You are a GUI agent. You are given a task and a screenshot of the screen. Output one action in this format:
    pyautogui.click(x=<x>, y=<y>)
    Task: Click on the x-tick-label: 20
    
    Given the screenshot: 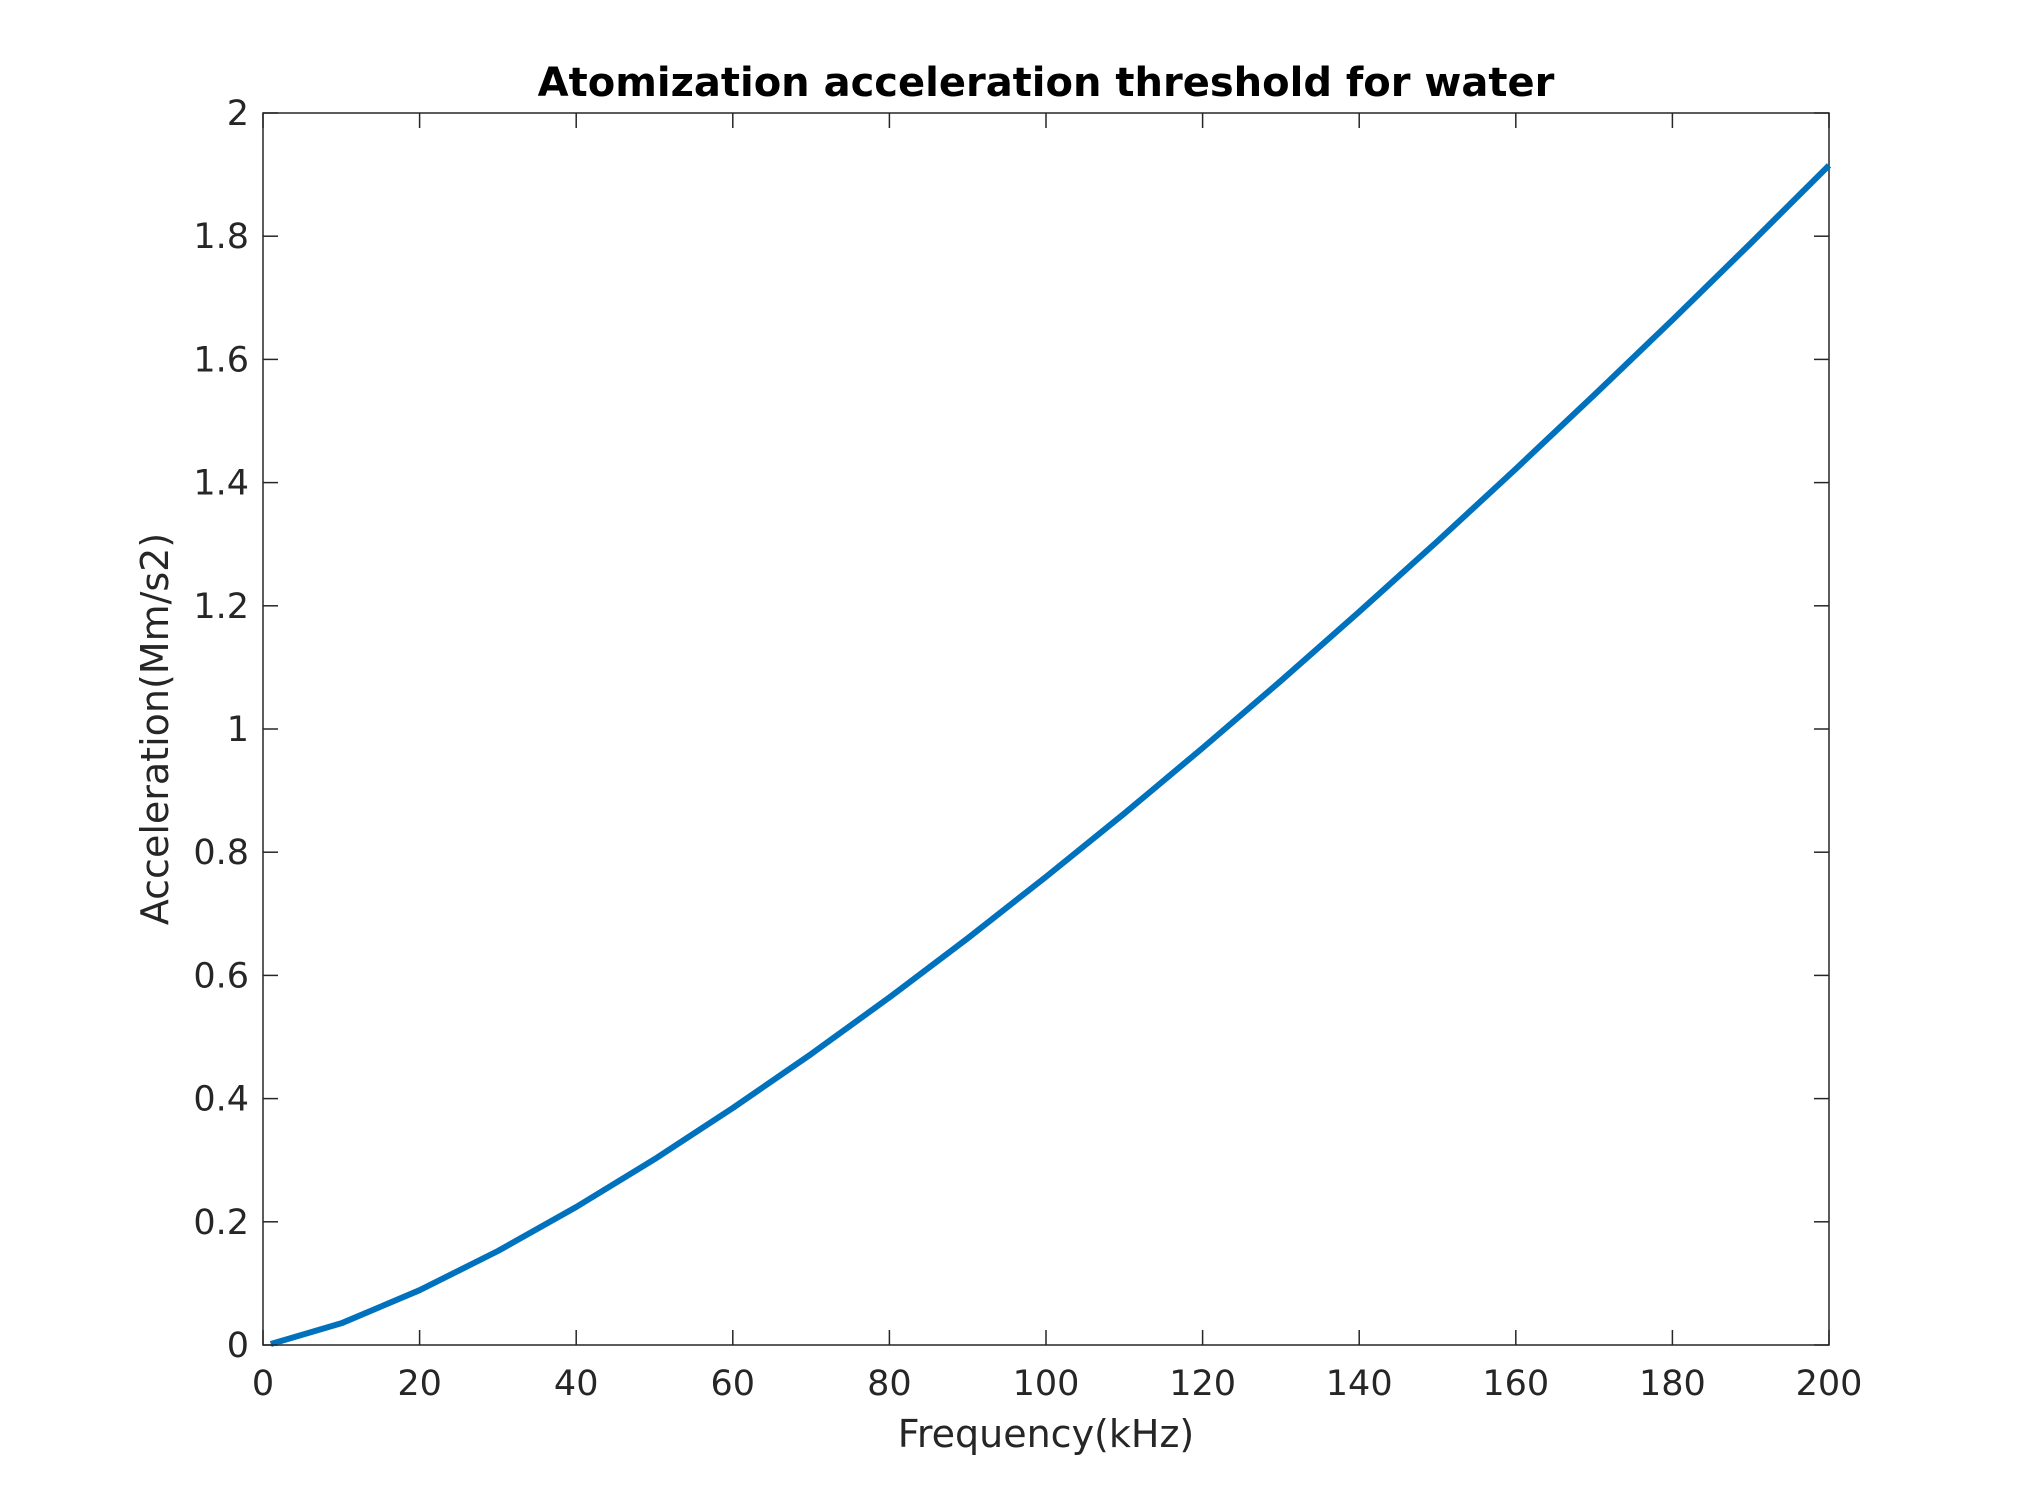 What is the action you would take?
    pyautogui.click(x=419, y=1384)
    